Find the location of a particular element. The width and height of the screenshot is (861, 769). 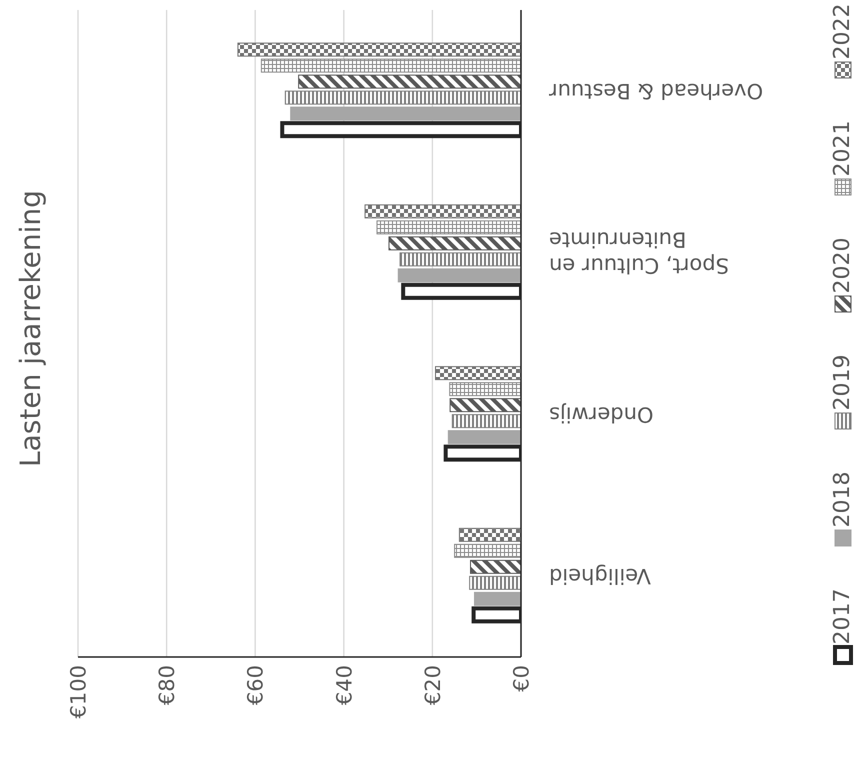

x-tick-label: €60 is located at coordinates (256, 685).